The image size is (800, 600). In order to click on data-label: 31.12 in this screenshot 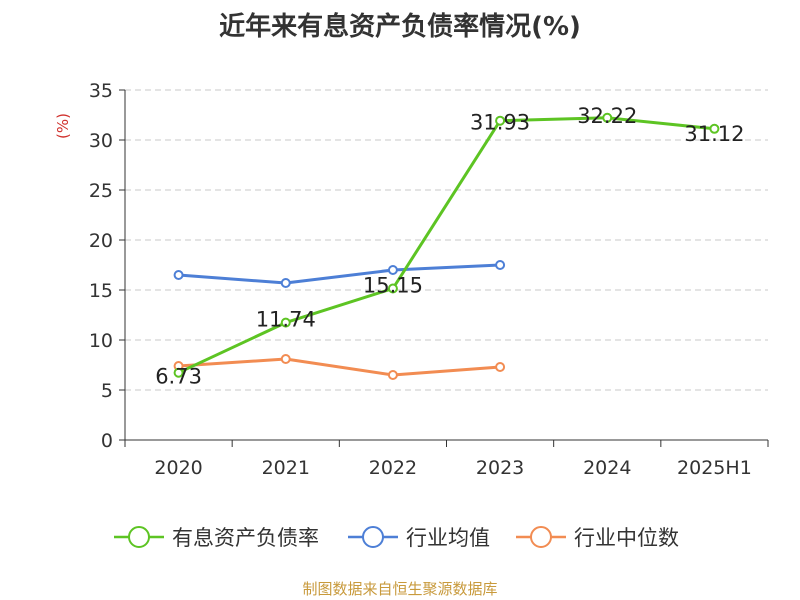, I will do `click(714, 134)`.